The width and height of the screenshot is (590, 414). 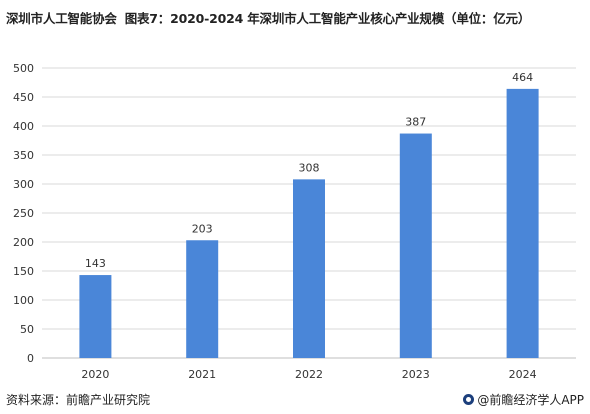 What do you see at coordinates (61, 18) in the screenshot?
I see `source-org: 深圳市人工智能协会` at bounding box center [61, 18].